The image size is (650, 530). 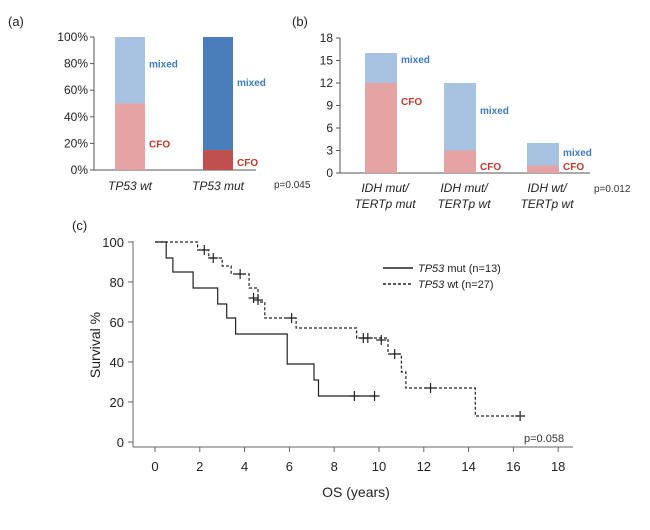 What do you see at coordinates (76, 143) in the screenshot?
I see `y-tick-label: 20%` at bounding box center [76, 143].